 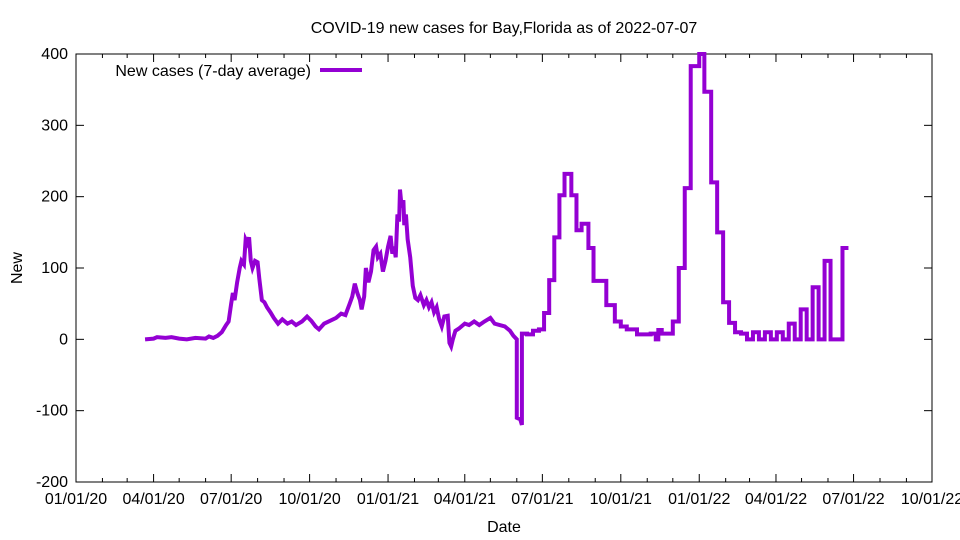 What do you see at coordinates (63, 339) in the screenshot?
I see `y-tick-label: 0` at bounding box center [63, 339].